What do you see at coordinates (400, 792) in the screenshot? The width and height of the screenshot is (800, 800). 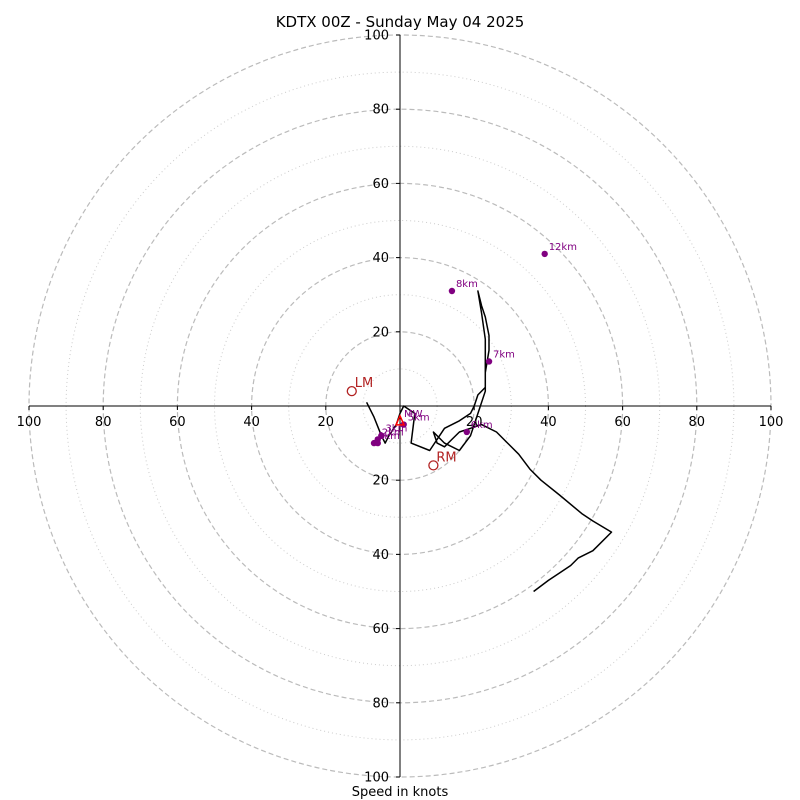 I see `x-axis-label: Speed in knots` at bounding box center [400, 792].